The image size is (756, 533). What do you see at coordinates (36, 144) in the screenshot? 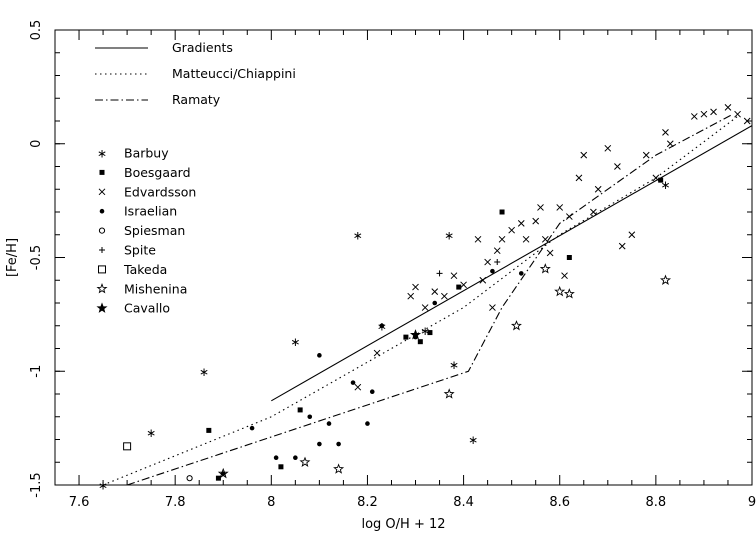
I see `y-tick-label: 0` at bounding box center [36, 144].